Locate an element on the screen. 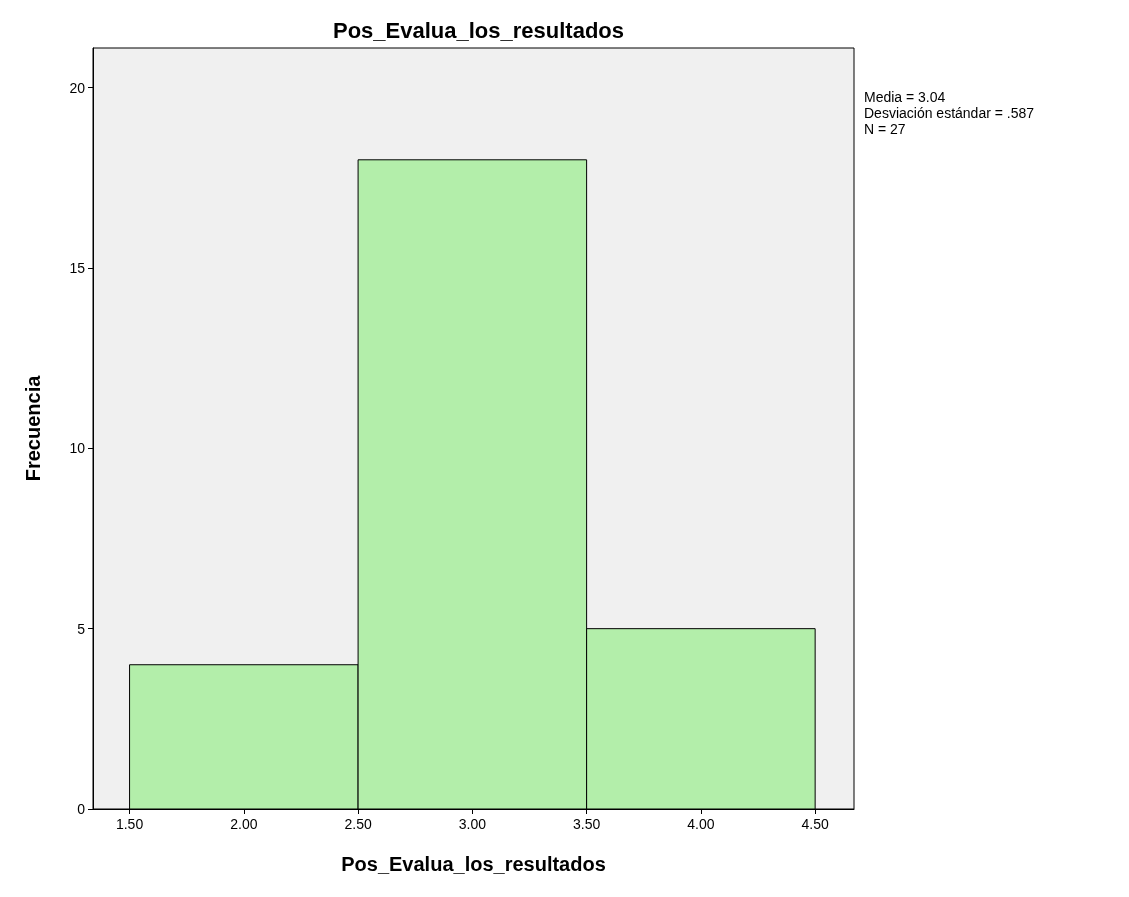  y-tick-label: 20 is located at coordinates (77, 87).